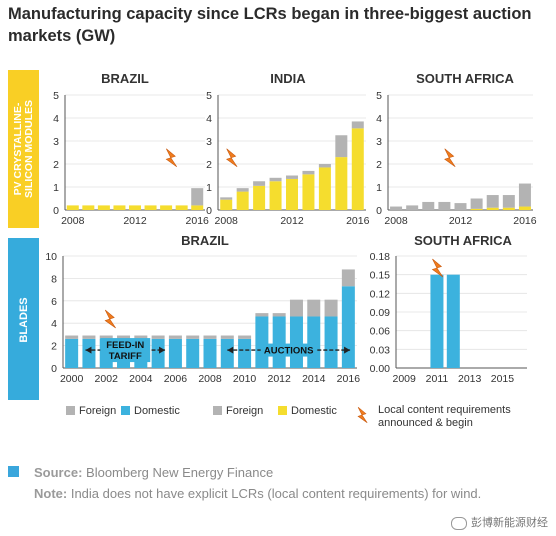 This screenshot has height=536, width=556. I want to click on x-tick-label: 2004, so click(141, 379).